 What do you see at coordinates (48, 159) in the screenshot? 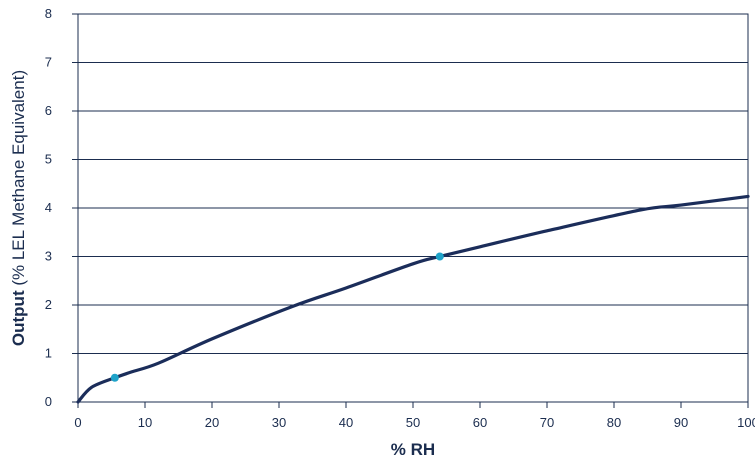
I see `y-tick-label: 5` at bounding box center [48, 159].